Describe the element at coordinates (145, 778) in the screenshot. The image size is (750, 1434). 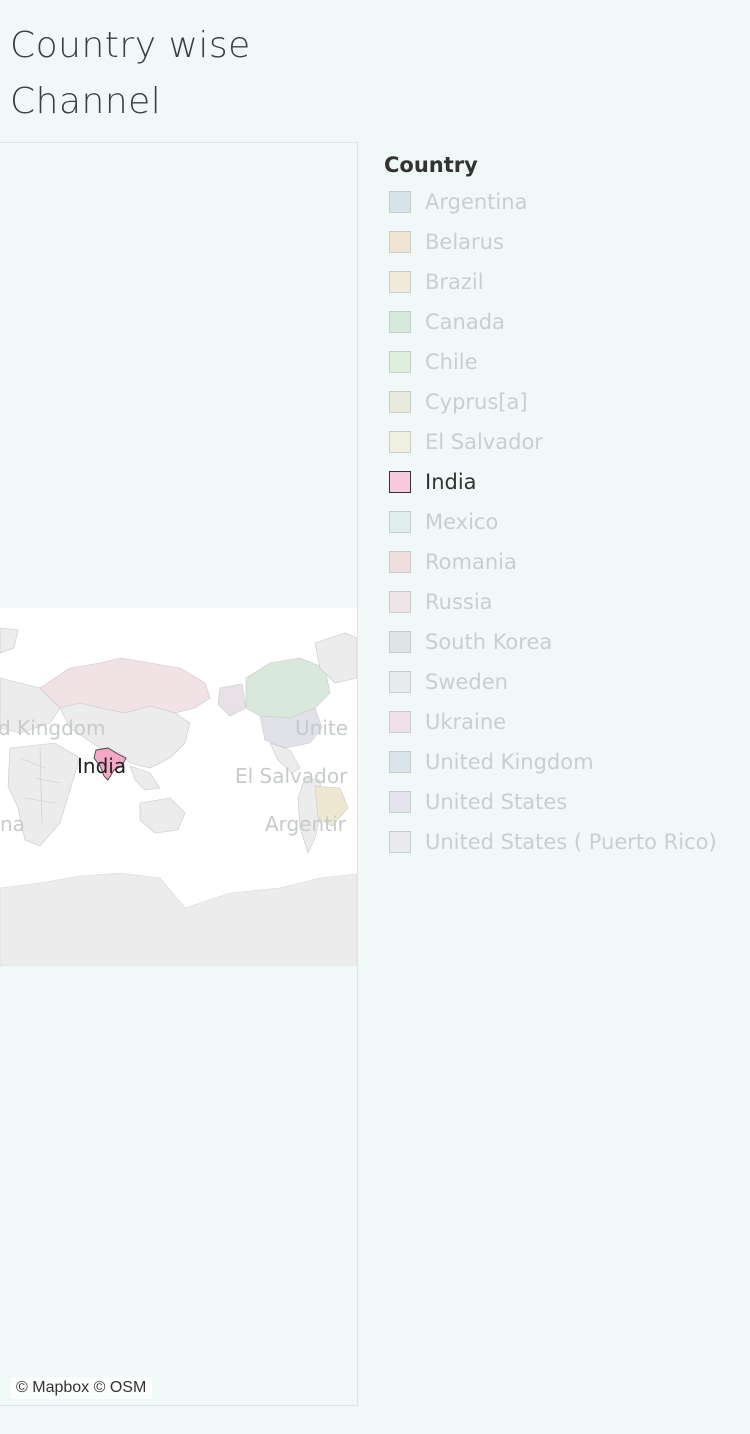
I see `land-se-asia` at that location.